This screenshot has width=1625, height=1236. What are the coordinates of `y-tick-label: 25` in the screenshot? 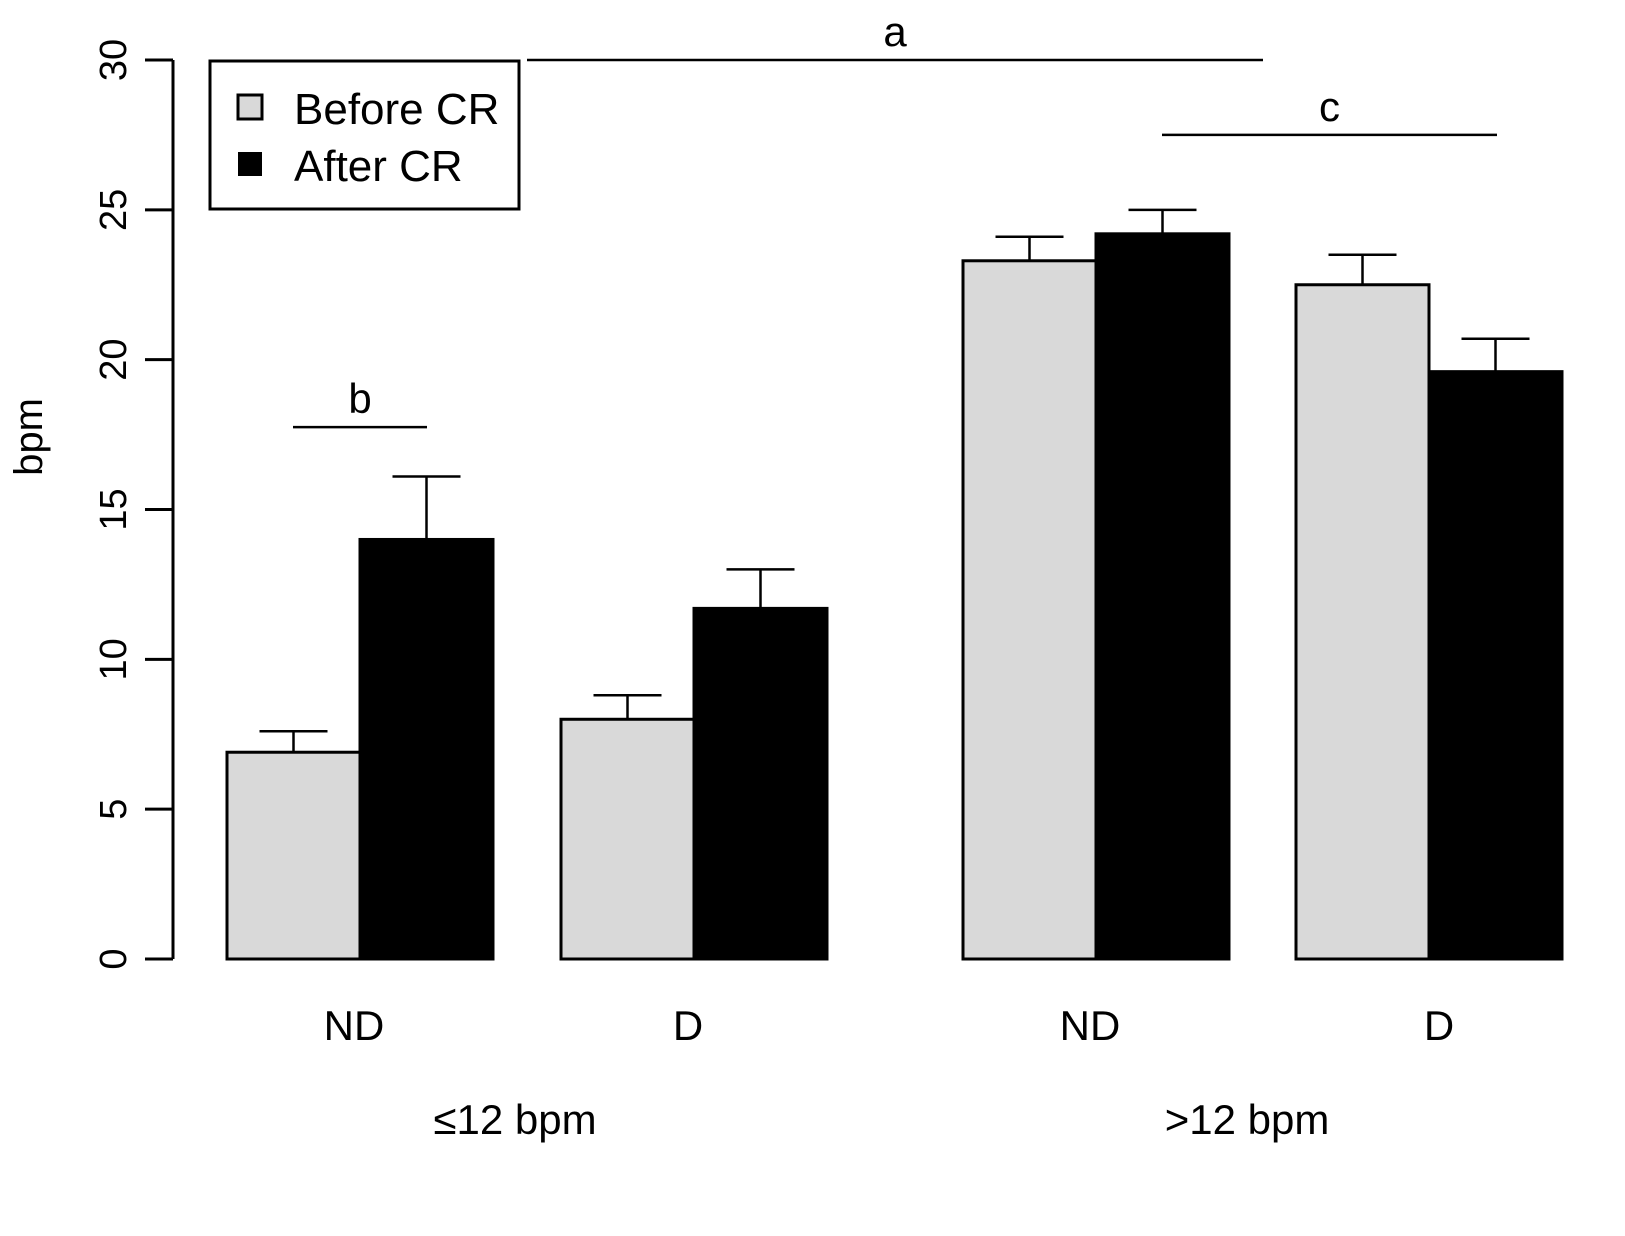 It's located at (114, 210).